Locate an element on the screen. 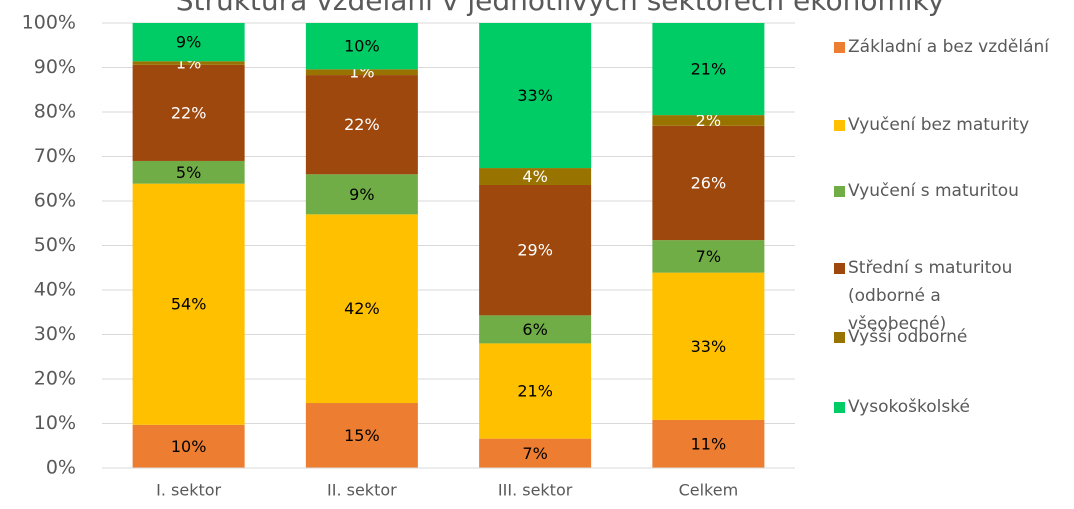 This screenshot has width=1074, height=509. legend-item: Vyšší odborné is located at coordinates (954, 337).